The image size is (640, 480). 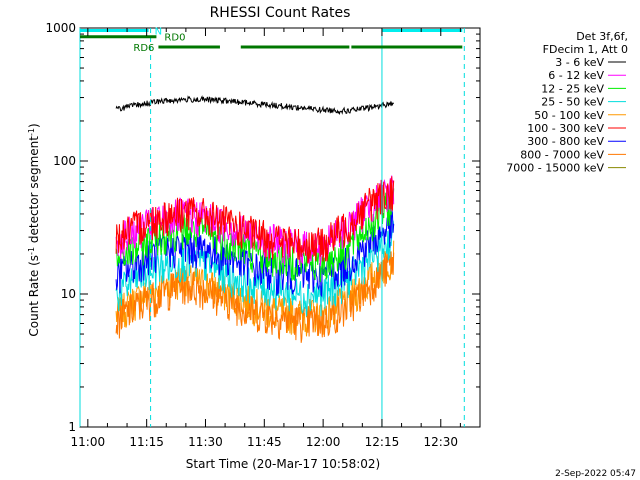 What do you see at coordinates (264, 442) in the screenshot?
I see `x-tick-label: 11:45` at bounding box center [264, 442].